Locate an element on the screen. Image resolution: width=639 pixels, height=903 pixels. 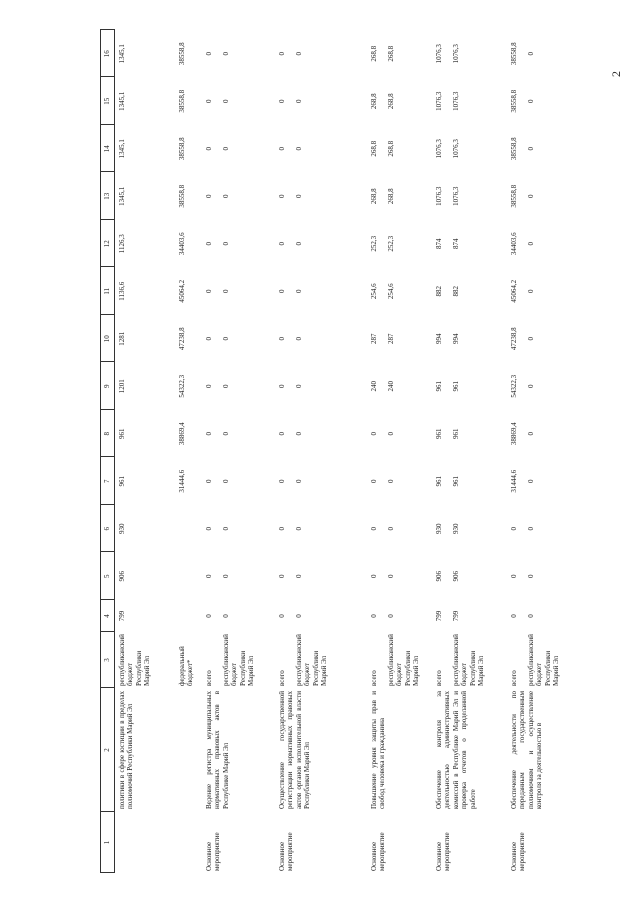
header-cell: 6 is located at coordinates (107, 529).